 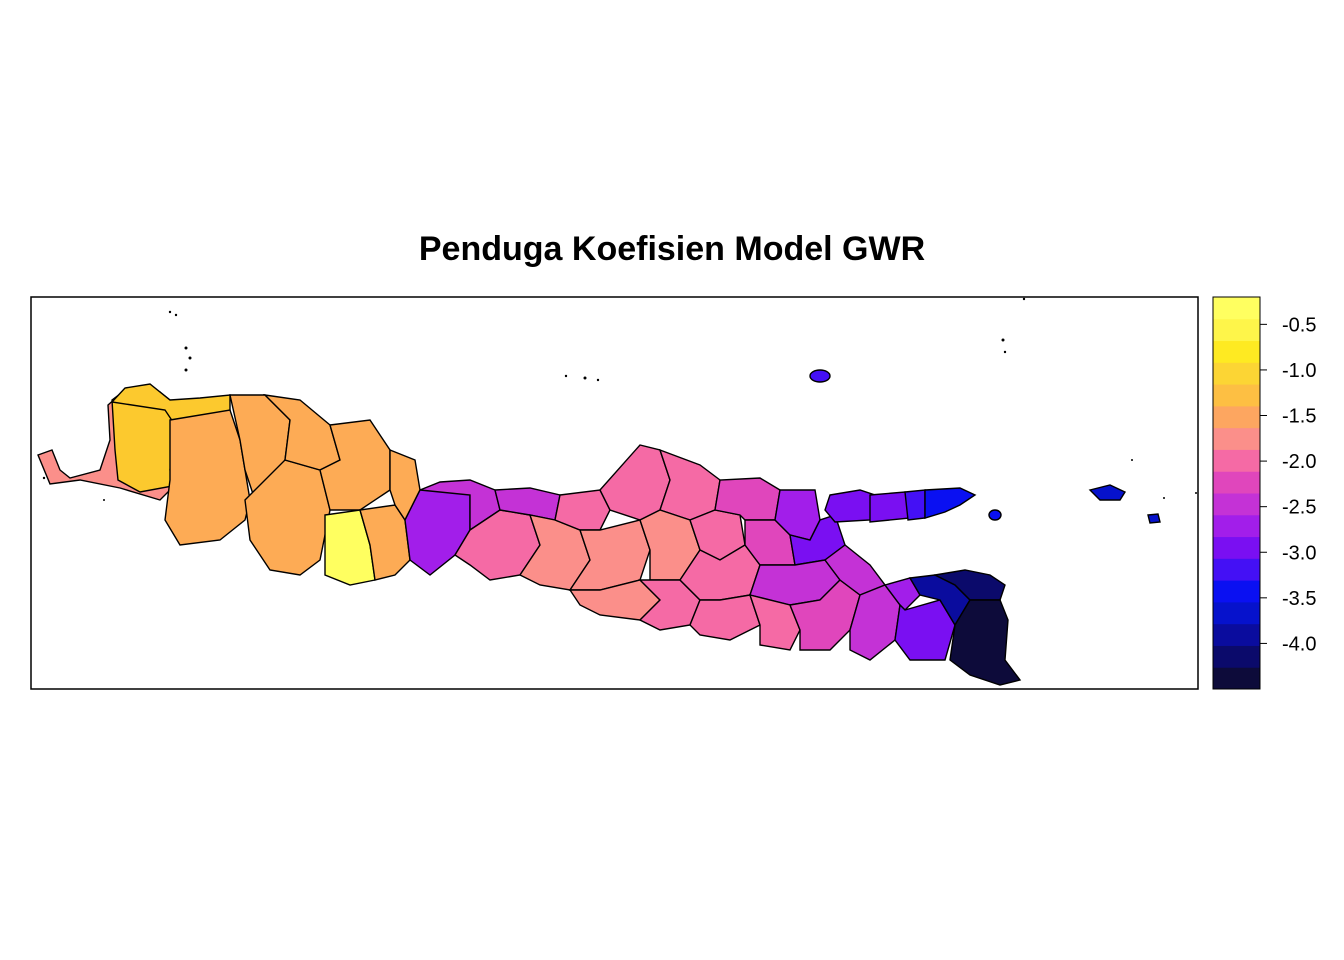 I want to click on legend-tick-label: -2.5, so click(x=1299, y=508).